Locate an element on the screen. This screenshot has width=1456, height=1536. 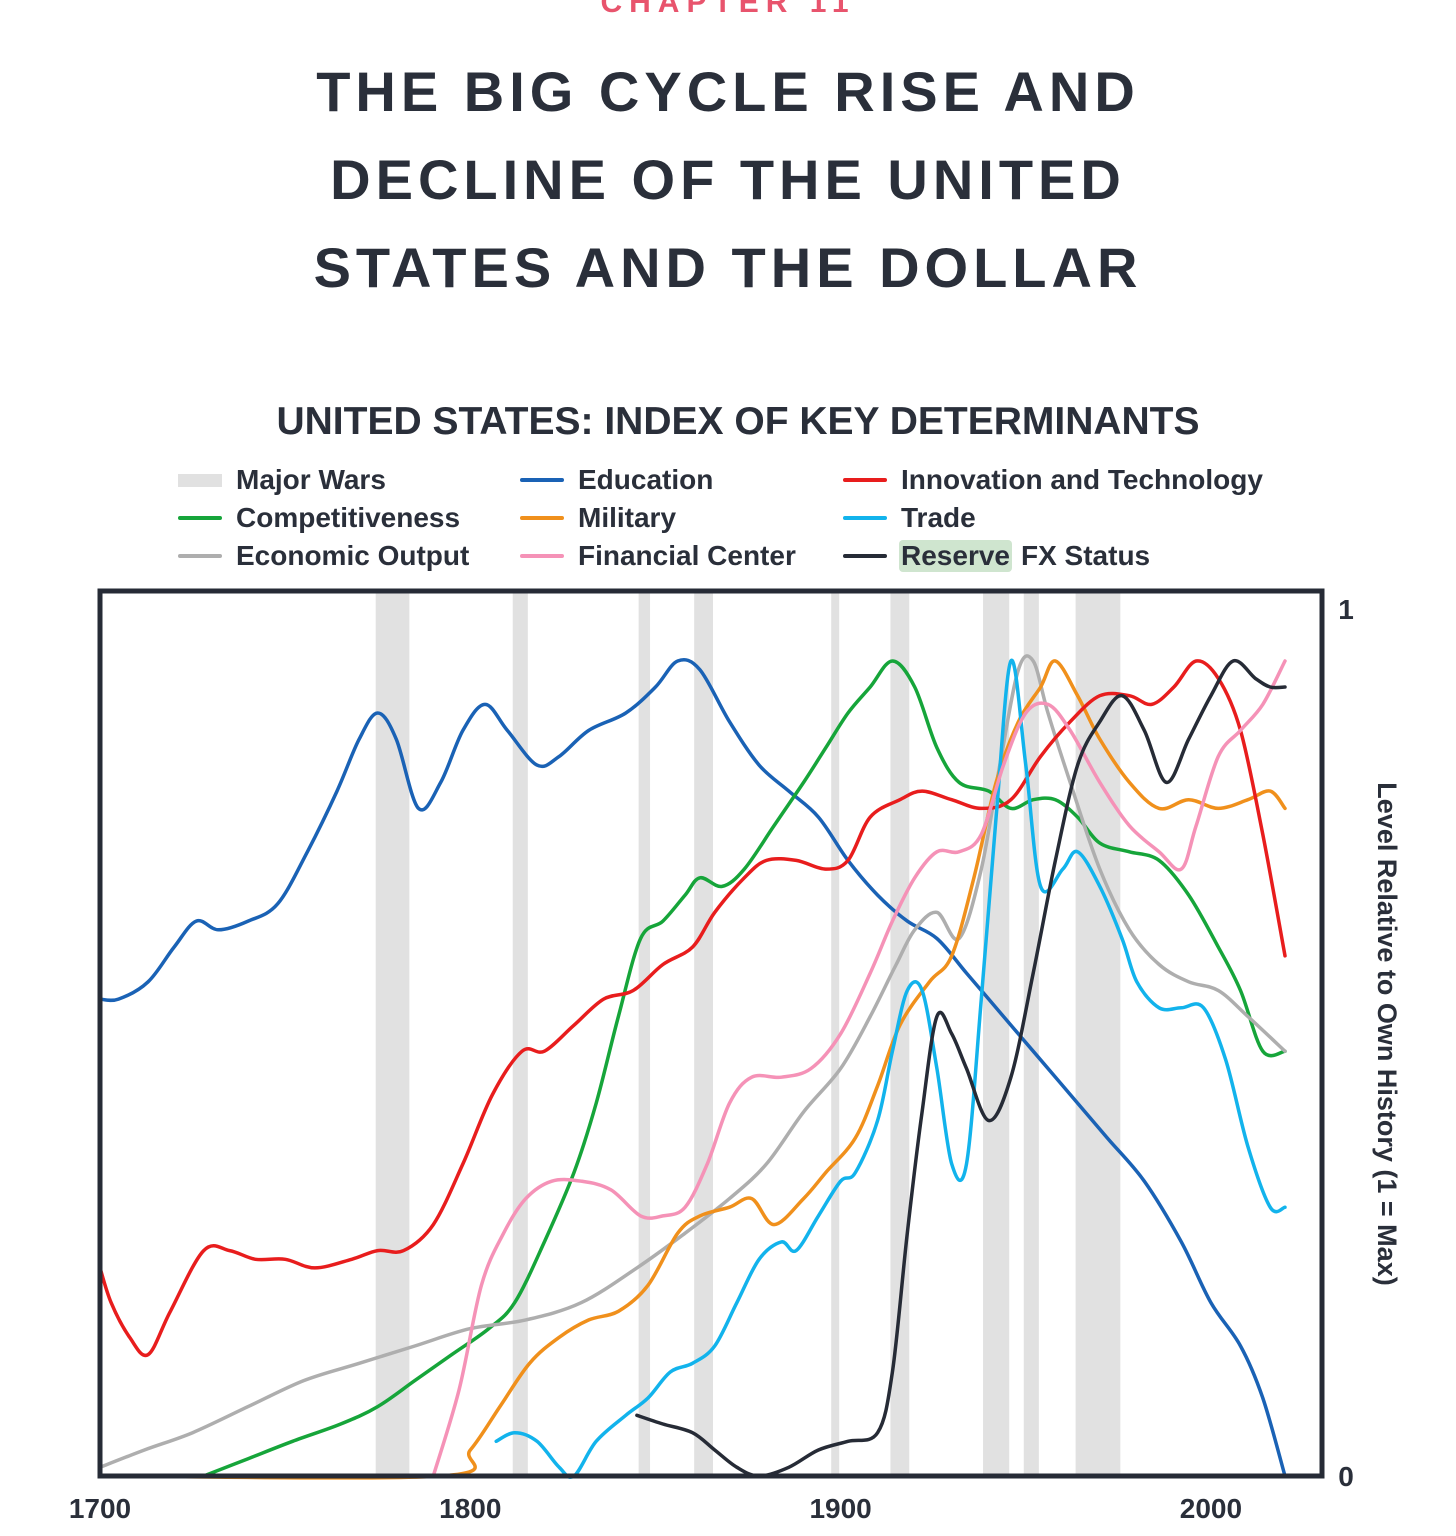
x-axis-ticks: 1700 1800 1900 2000 is located at coordinates (655, 1508).